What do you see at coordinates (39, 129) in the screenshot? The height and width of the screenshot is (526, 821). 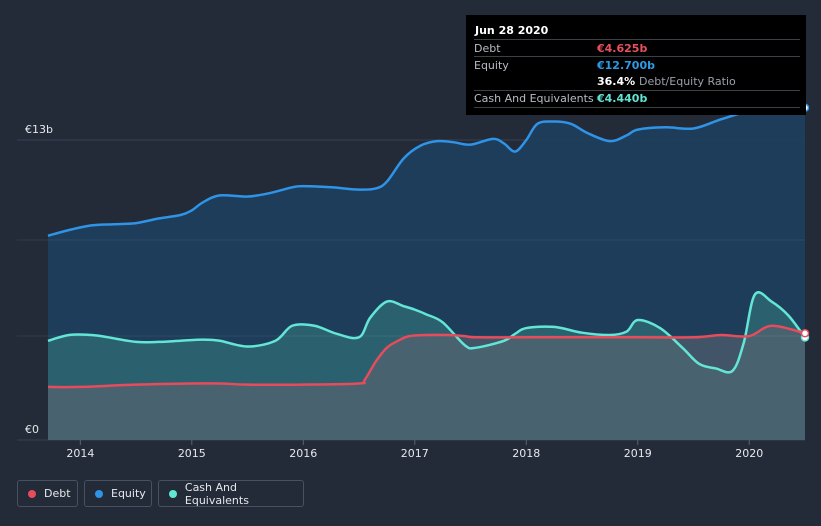 I see `y-tick-label-top: €13b` at bounding box center [39, 129].